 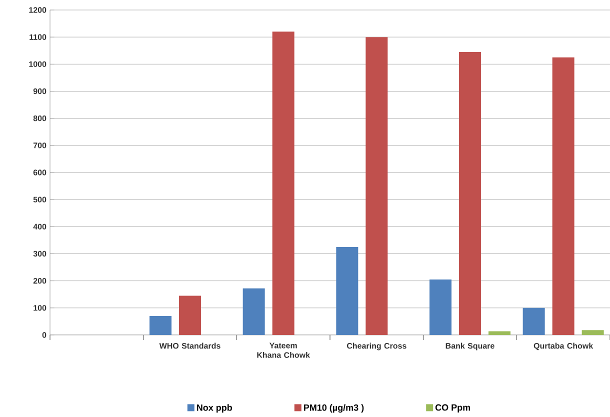 I want to click on y-tick-label: 0, so click(x=44, y=335).